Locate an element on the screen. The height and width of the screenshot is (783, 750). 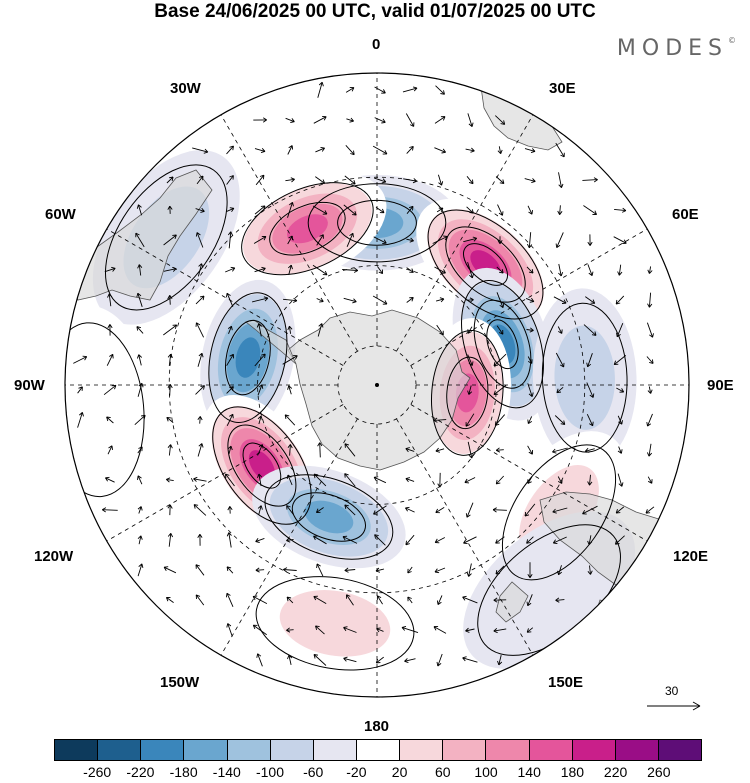
lon-label-60w: 60W is located at coordinates (60, 214).